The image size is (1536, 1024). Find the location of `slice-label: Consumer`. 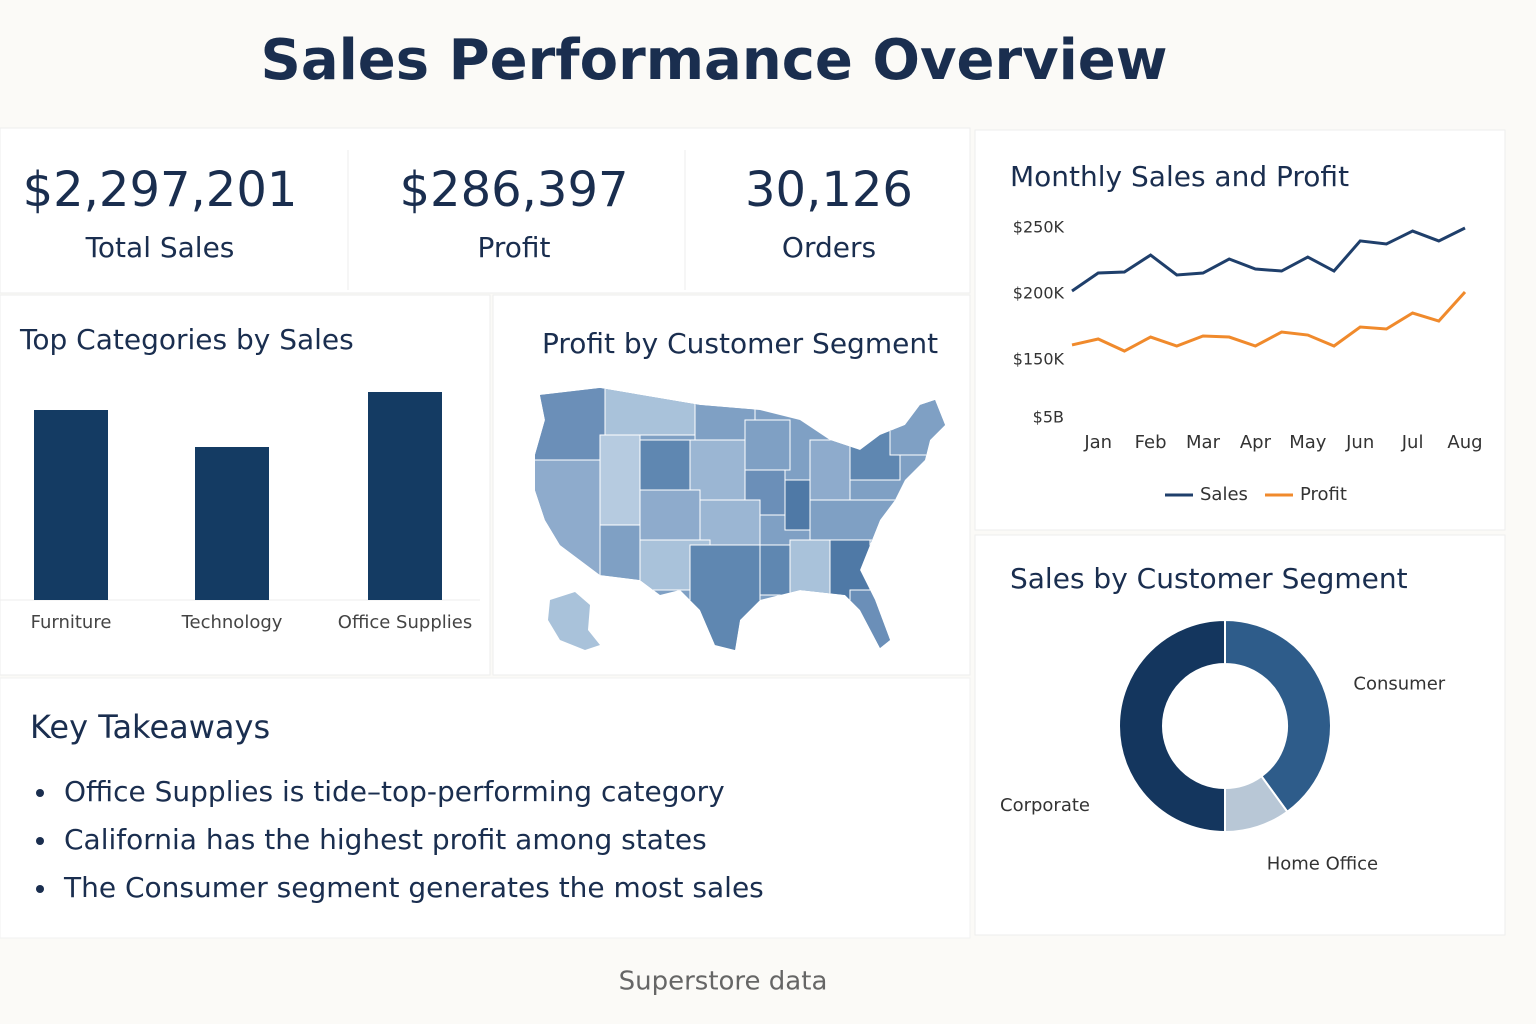

slice-label: Consumer is located at coordinates (1399, 683).